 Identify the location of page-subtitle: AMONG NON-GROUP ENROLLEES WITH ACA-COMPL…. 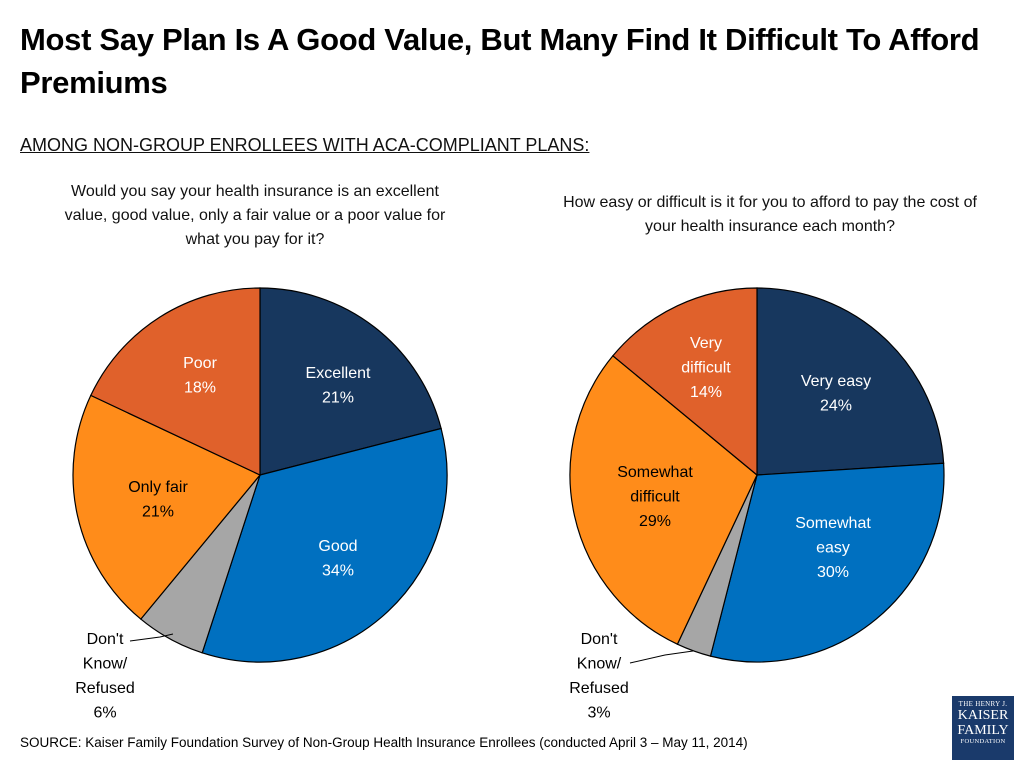
(305, 145).